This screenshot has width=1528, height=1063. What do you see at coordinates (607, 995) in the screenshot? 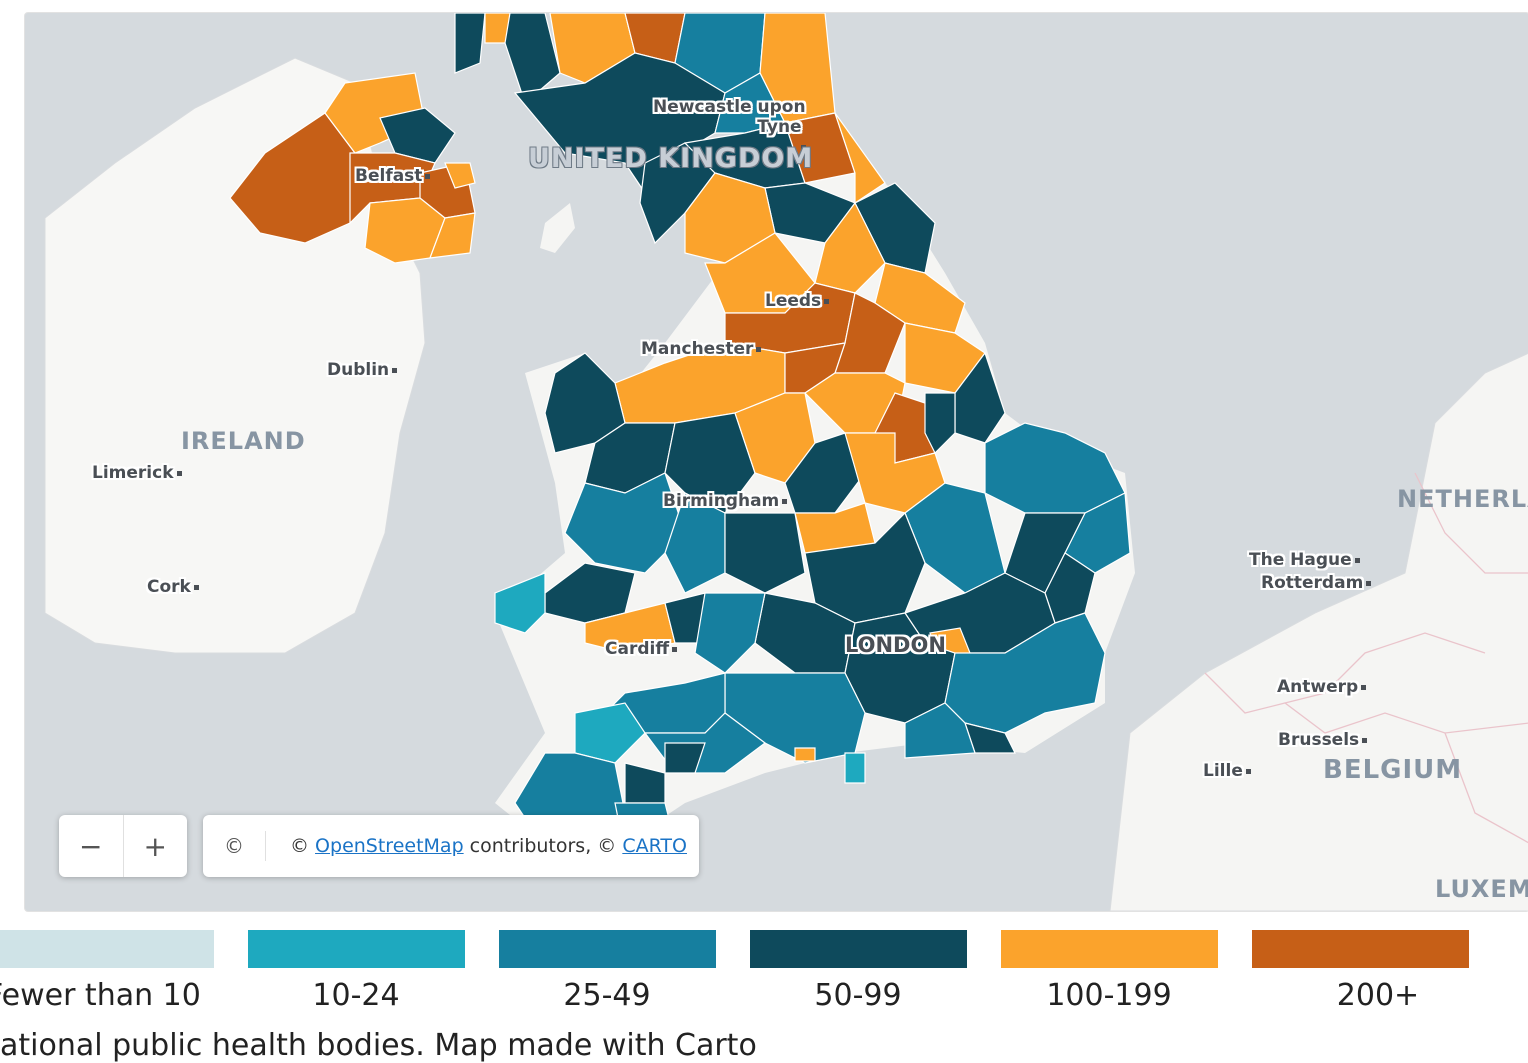
I see `legend-label-25-49: 25-49` at bounding box center [607, 995].